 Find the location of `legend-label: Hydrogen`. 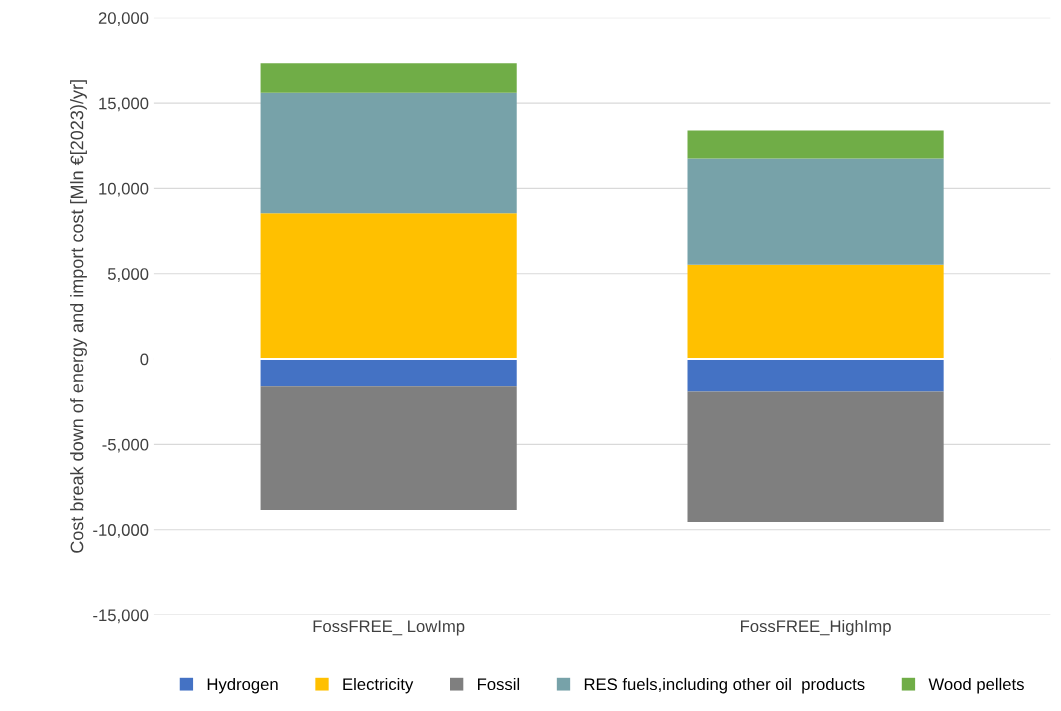

legend-label: Hydrogen is located at coordinates (242, 685).